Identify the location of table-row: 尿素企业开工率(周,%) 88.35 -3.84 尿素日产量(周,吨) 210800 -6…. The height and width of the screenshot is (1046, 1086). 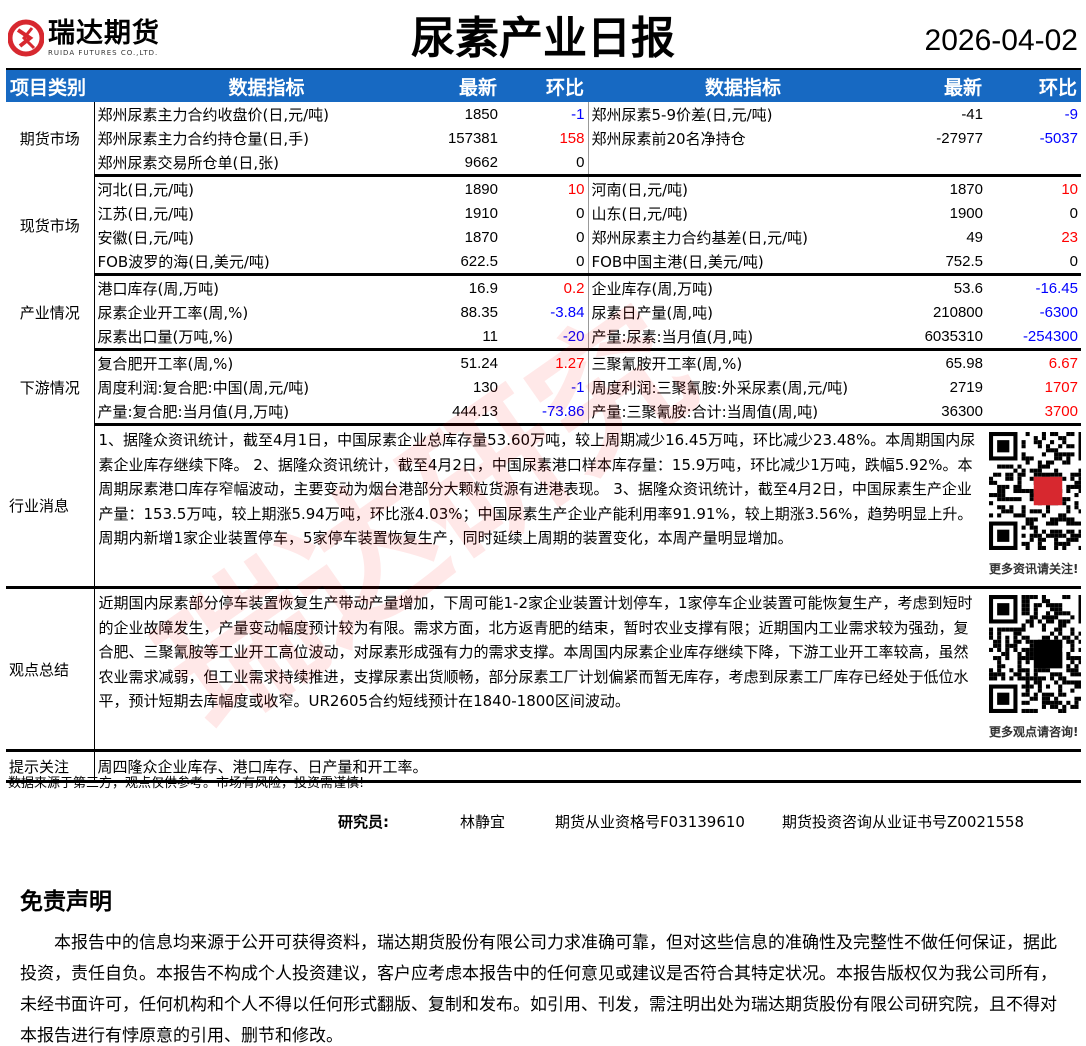
(543, 312).